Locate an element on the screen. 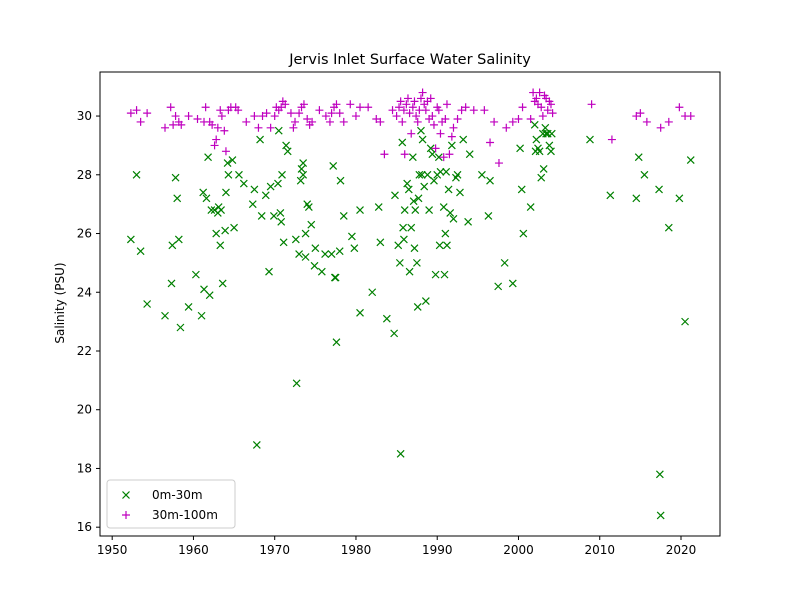 The image size is (800, 600). x-tick-label: 1960 is located at coordinates (193, 550).